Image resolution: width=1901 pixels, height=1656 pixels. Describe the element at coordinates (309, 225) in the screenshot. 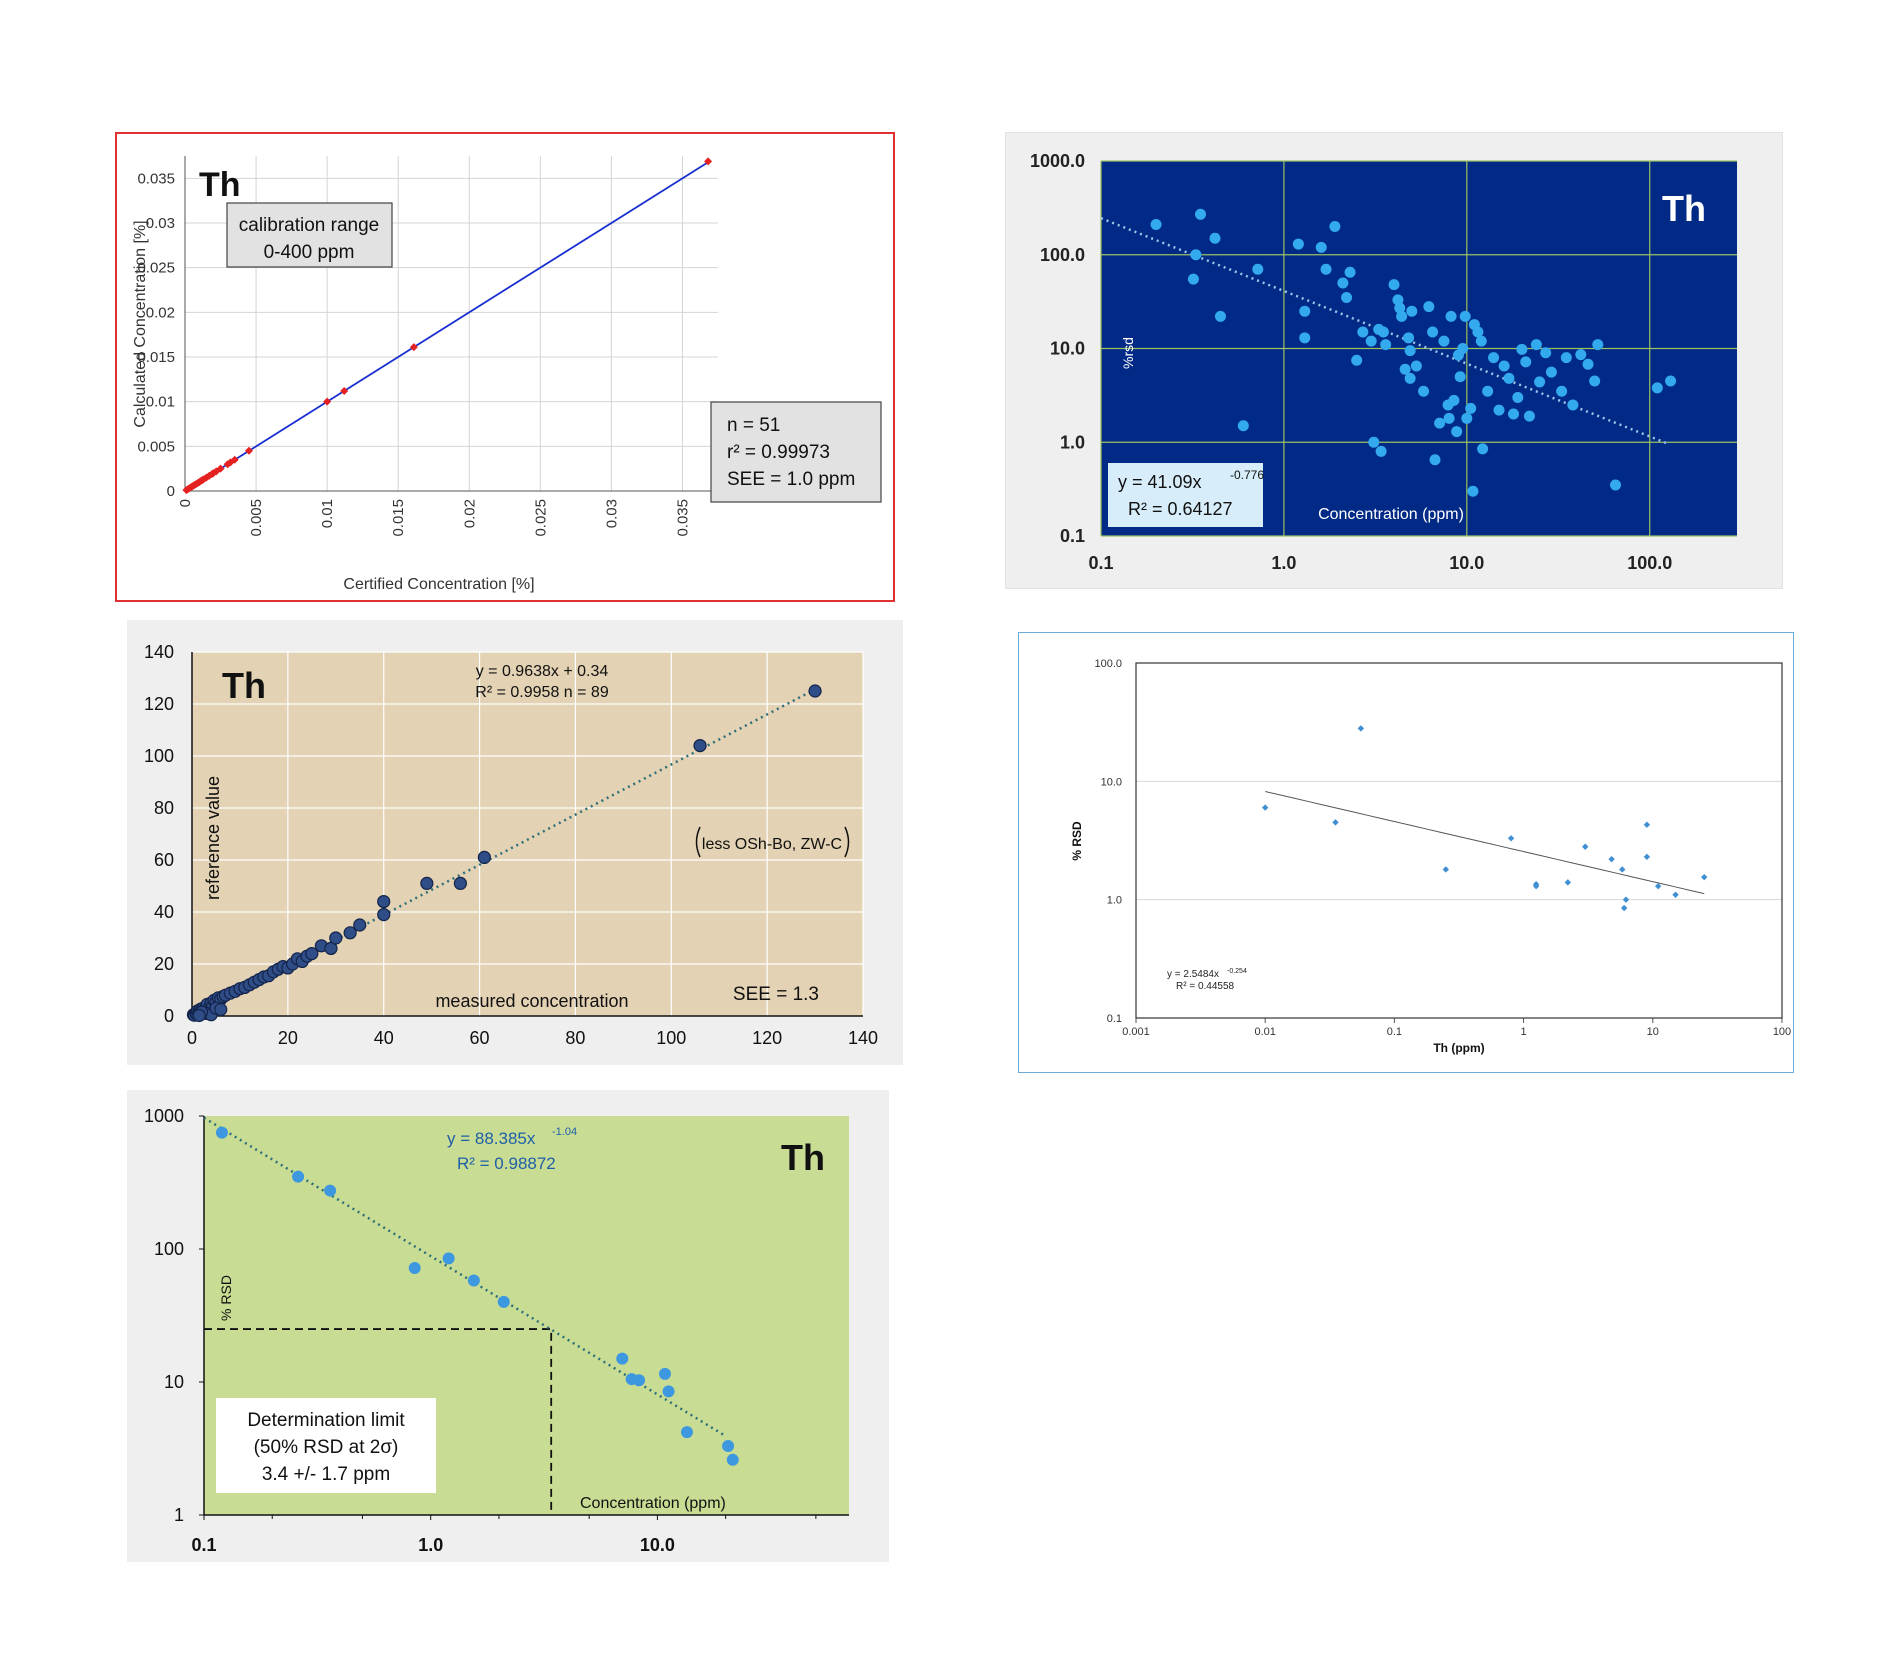

I see `calibration-range-label: calibration range` at that location.